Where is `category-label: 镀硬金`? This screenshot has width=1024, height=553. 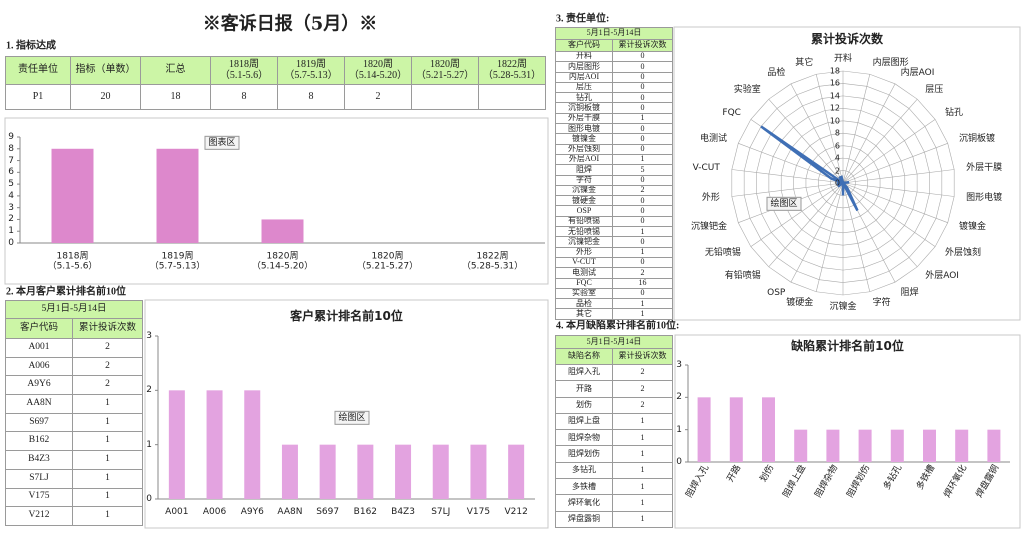 category-label: 镀硬金 is located at coordinates (800, 303).